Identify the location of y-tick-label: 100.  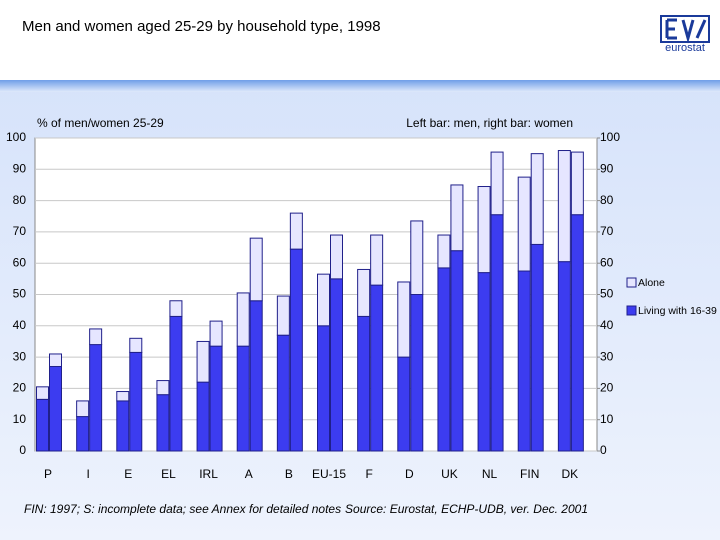
(16, 137).